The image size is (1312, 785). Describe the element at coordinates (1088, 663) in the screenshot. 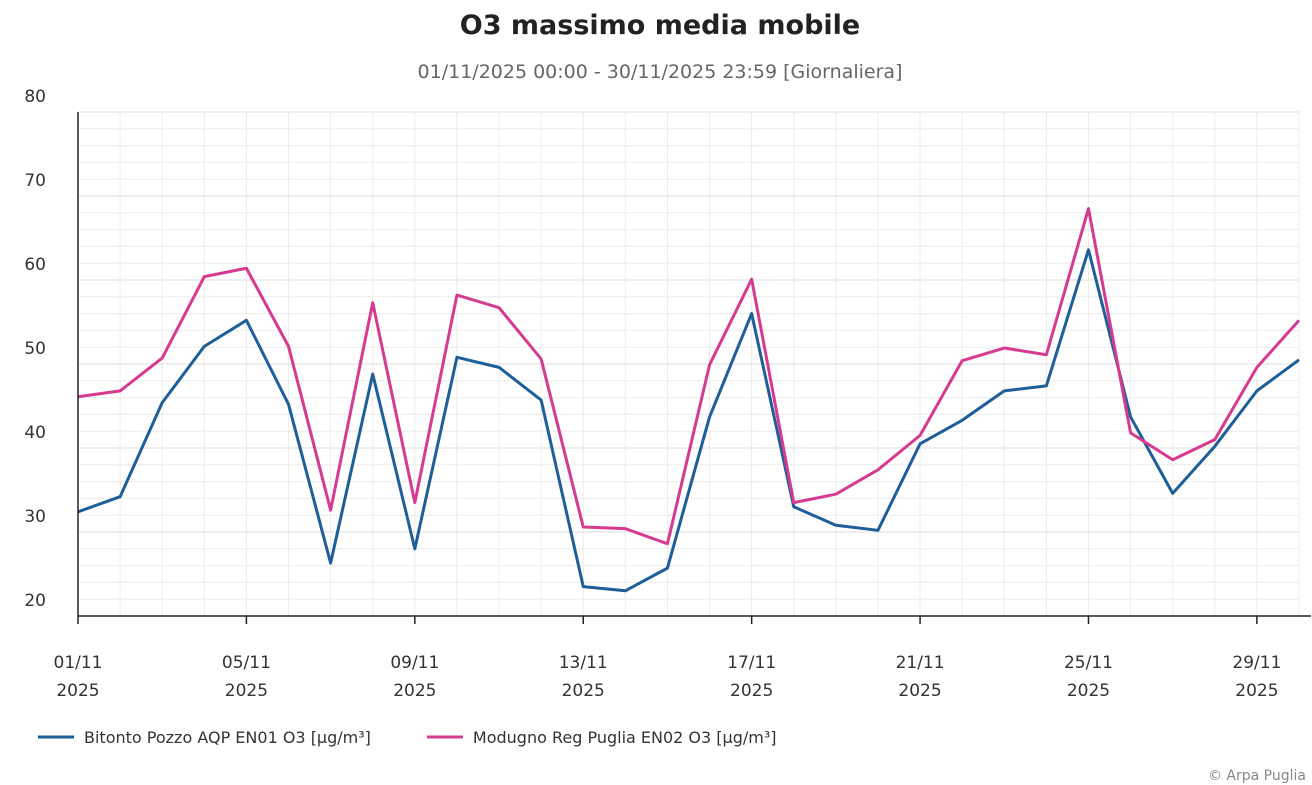

I see `x-tick-label: 25/11` at that location.